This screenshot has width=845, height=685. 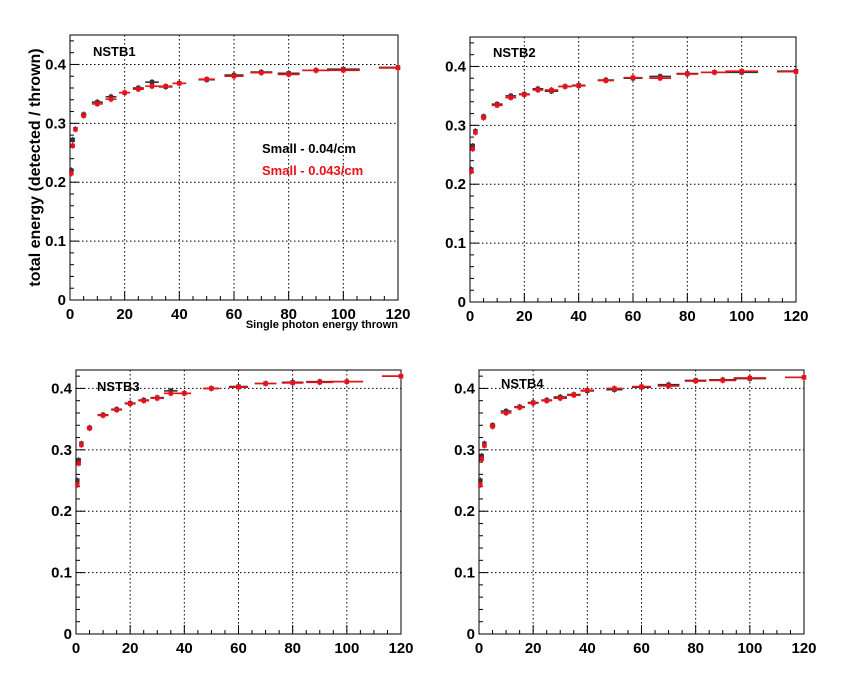 What do you see at coordinates (114, 51) in the screenshot?
I see `panel-title: NSTB1` at bounding box center [114, 51].